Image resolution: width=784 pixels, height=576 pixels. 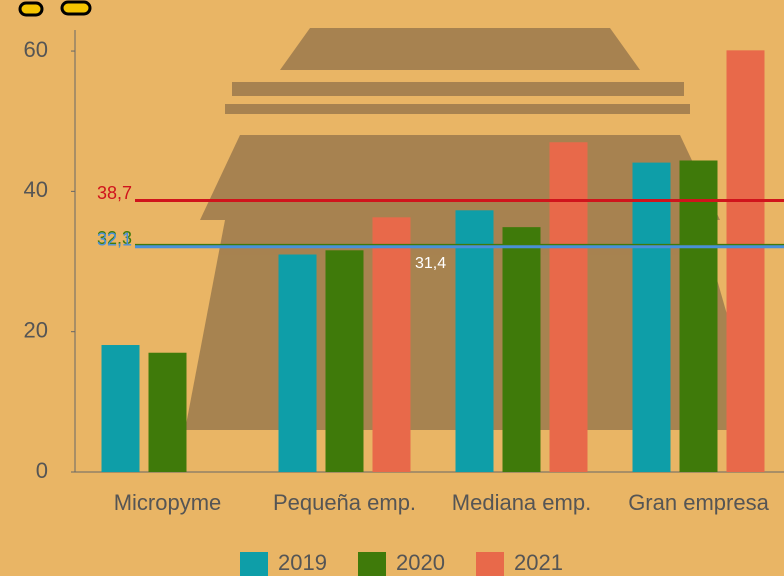 What do you see at coordinates (36, 49) in the screenshot?
I see `y-tick-label: 60` at bounding box center [36, 49].